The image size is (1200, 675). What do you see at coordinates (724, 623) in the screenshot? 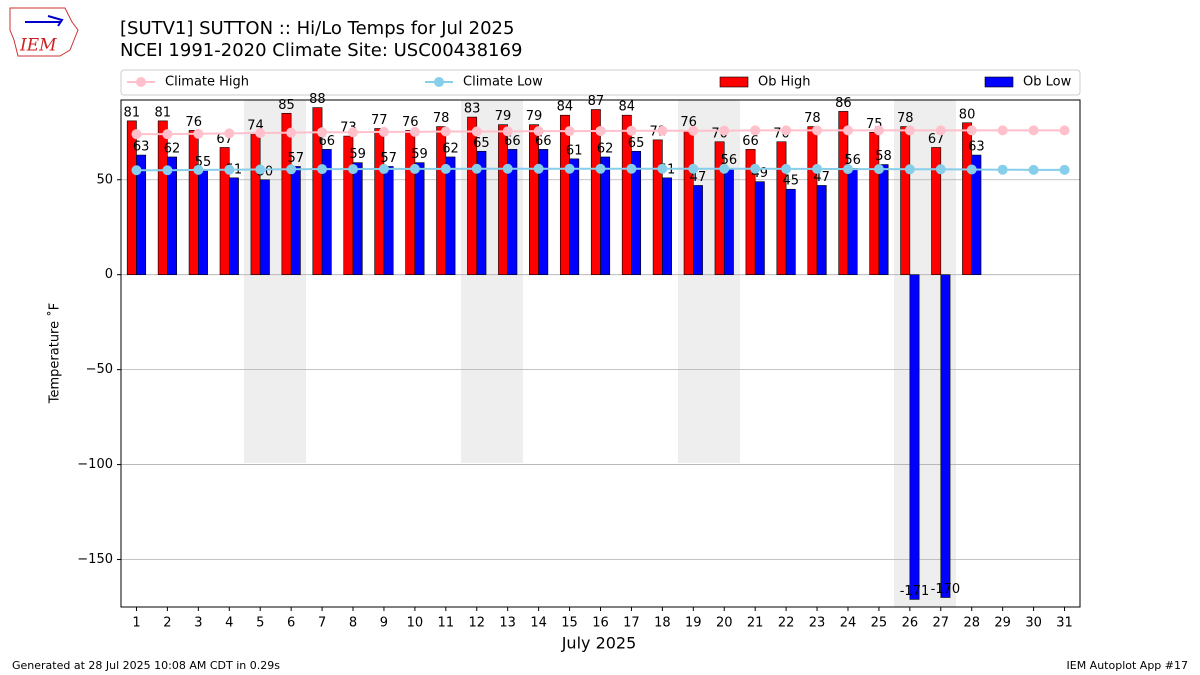
I see `x-tick-label: 20` at bounding box center [724, 623].